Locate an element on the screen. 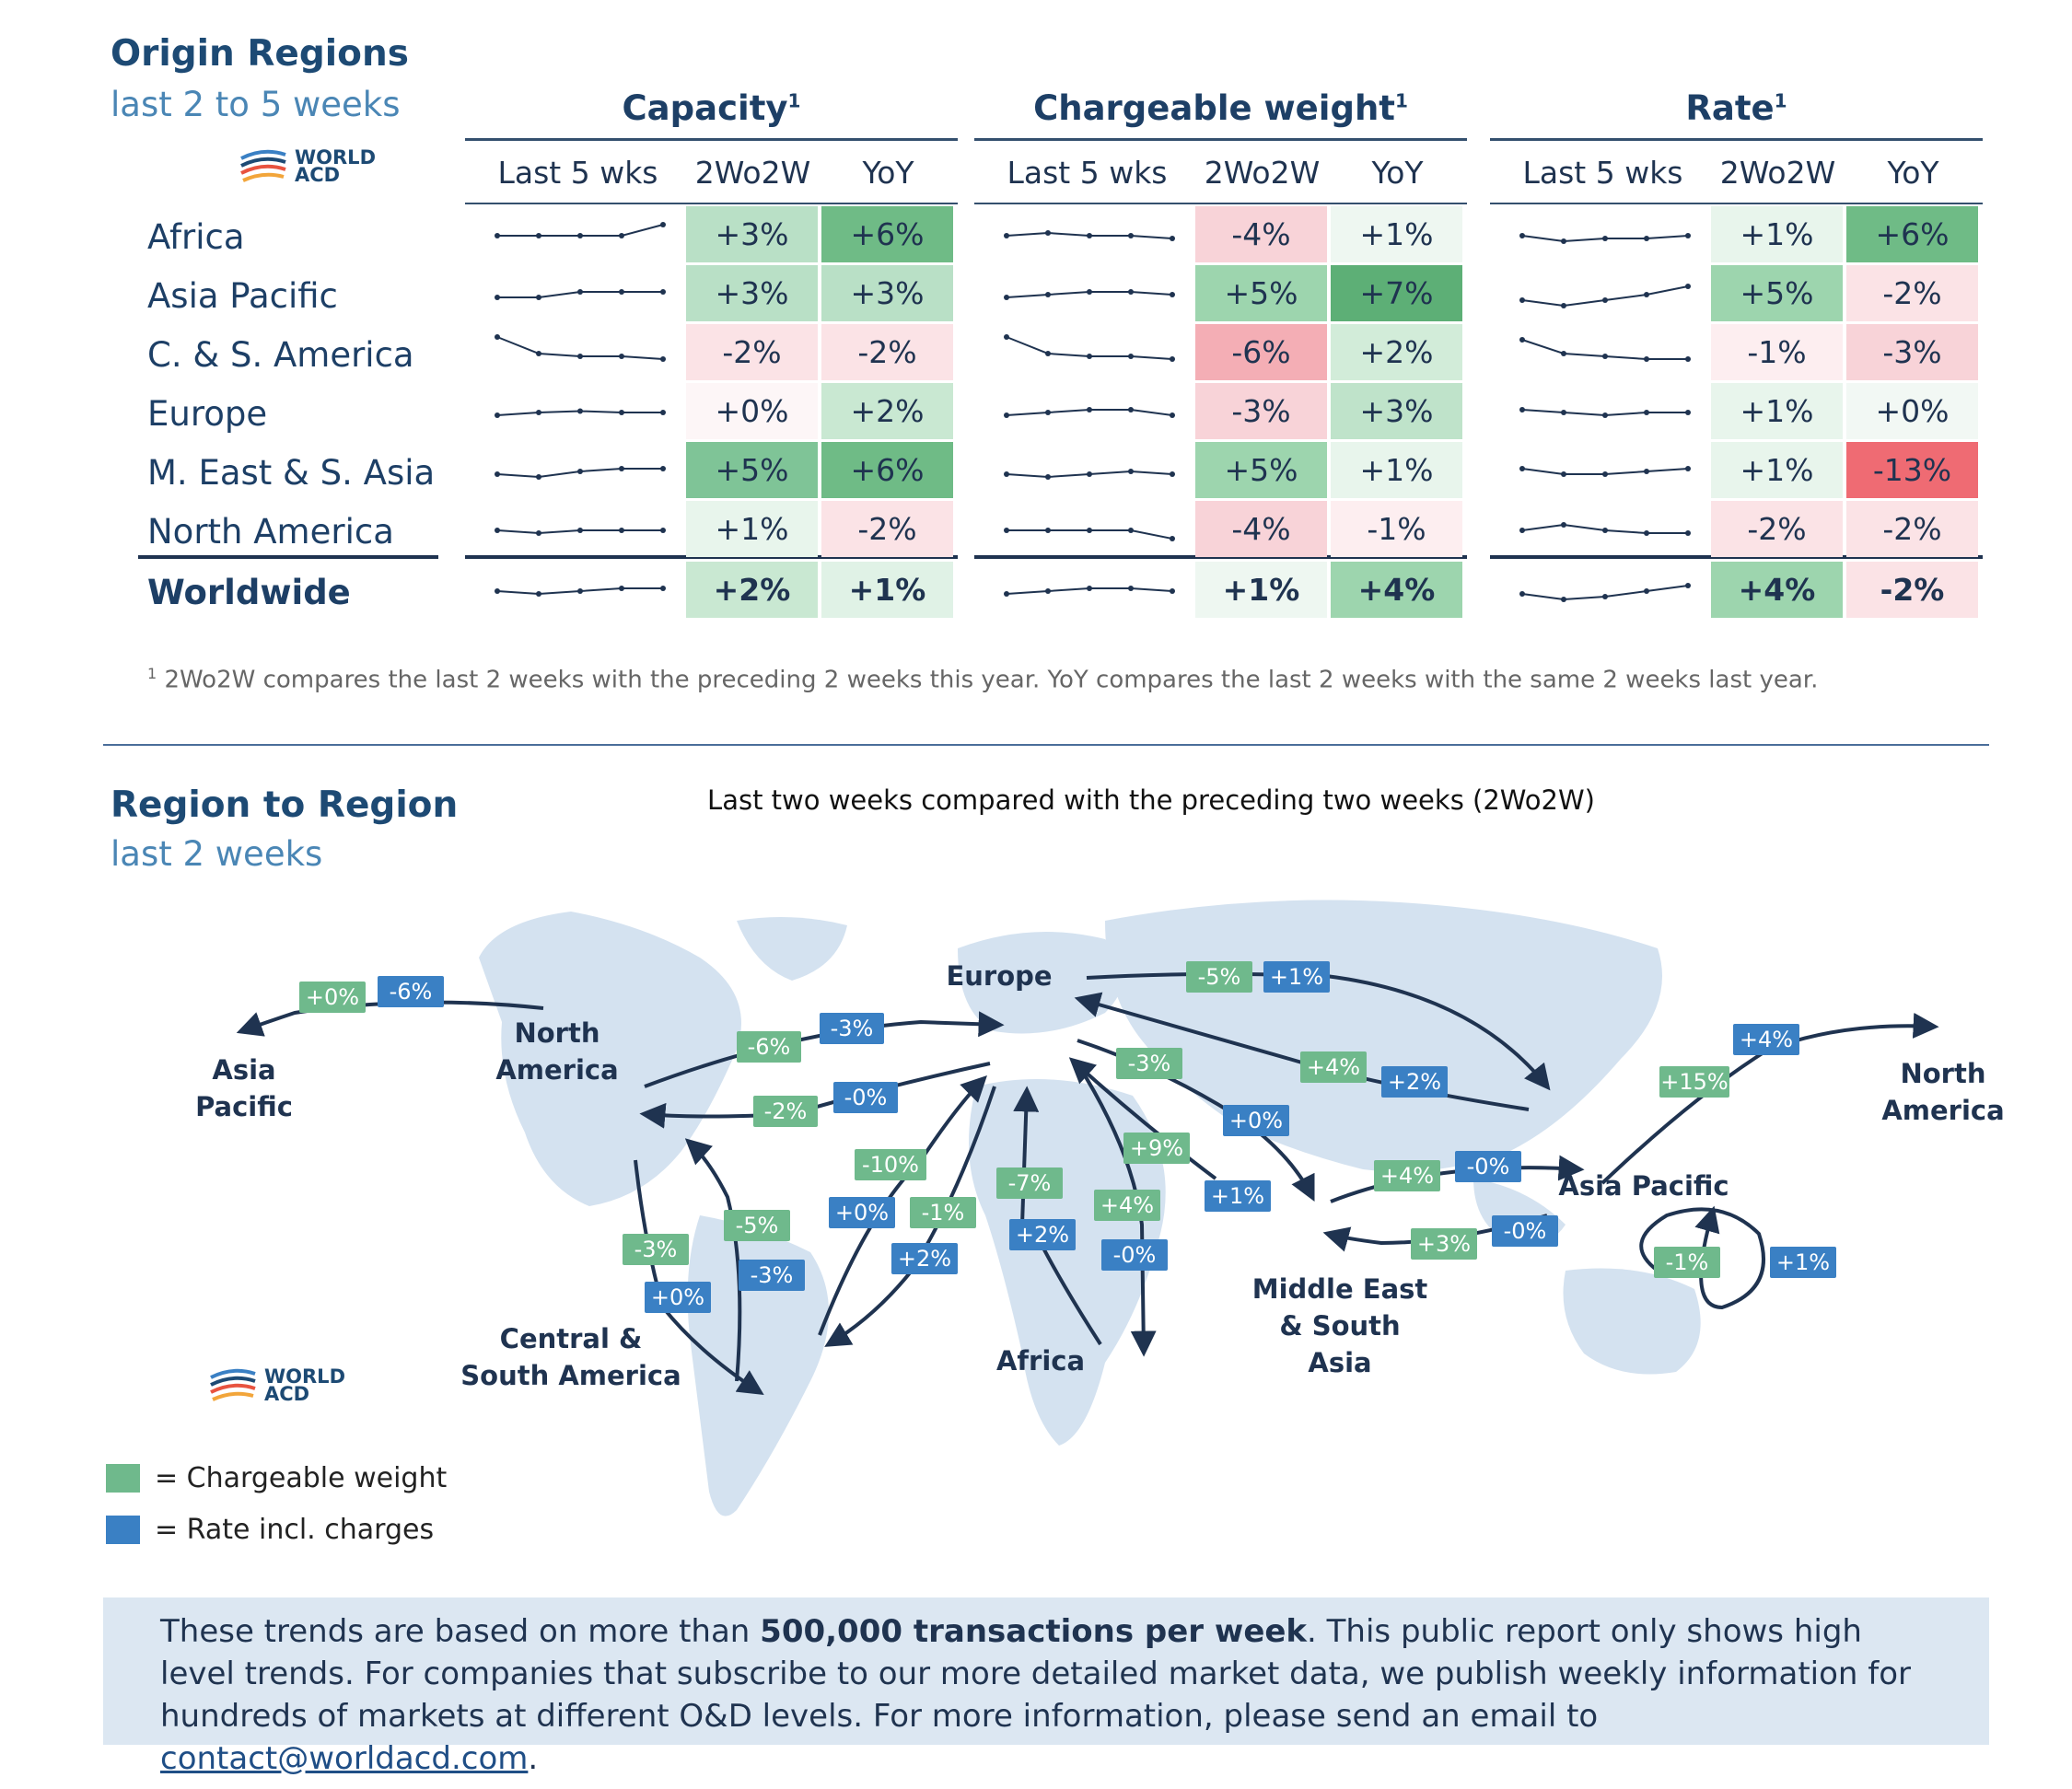 This screenshot has width=2072, height=1789. map-label-middle-east: Middle East & South Asia is located at coordinates (1339, 1325).